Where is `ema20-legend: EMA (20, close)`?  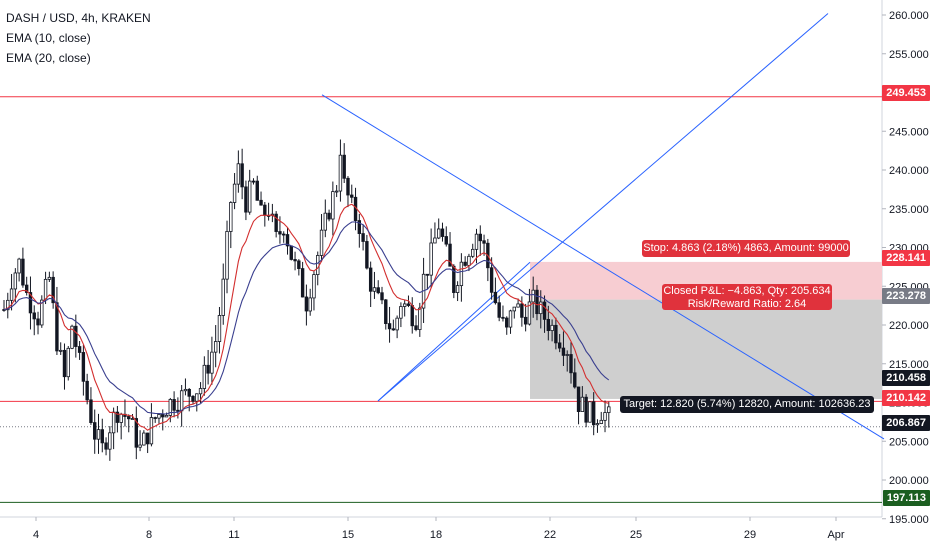 ema20-legend: EMA (20, close) is located at coordinates (48, 58).